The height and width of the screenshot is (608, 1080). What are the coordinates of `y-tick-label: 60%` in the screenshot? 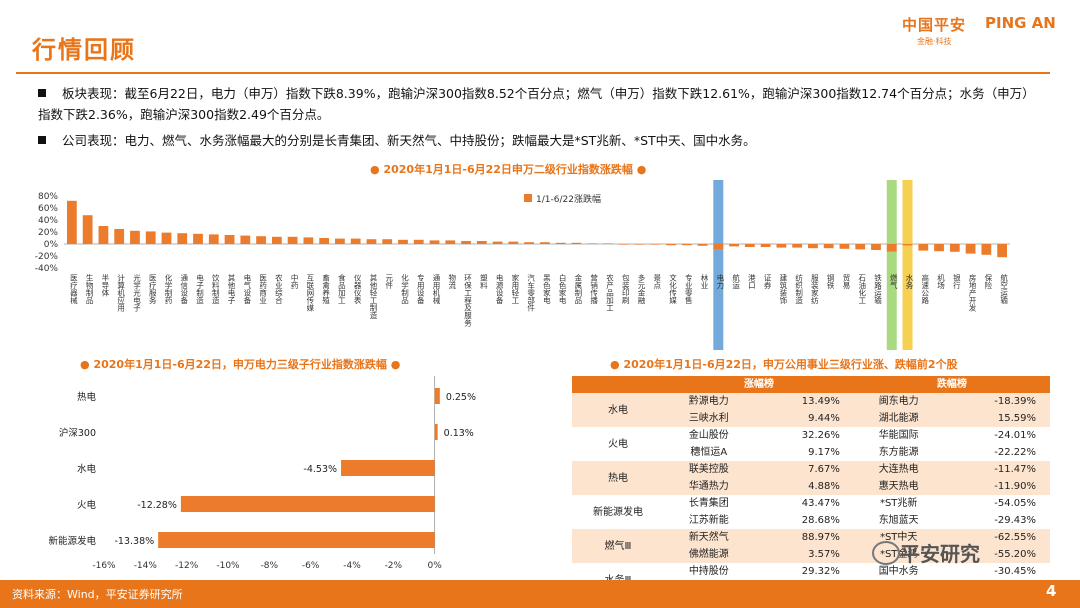 It's located at (48, 209).